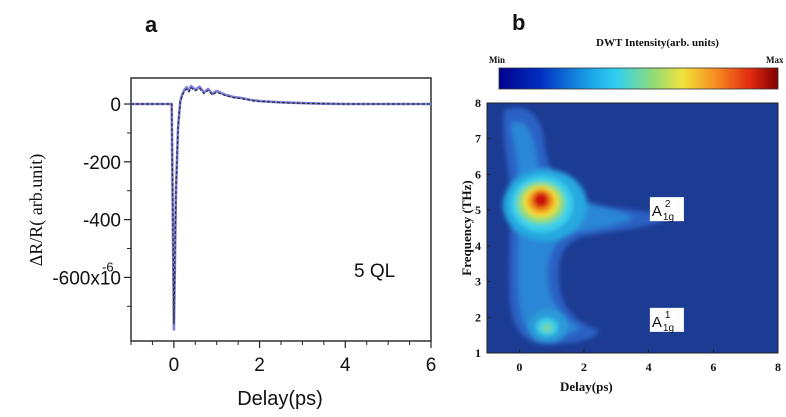  What do you see at coordinates (519, 367) in the screenshot?
I see `panel-b-x-tick-label: 0` at bounding box center [519, 367].